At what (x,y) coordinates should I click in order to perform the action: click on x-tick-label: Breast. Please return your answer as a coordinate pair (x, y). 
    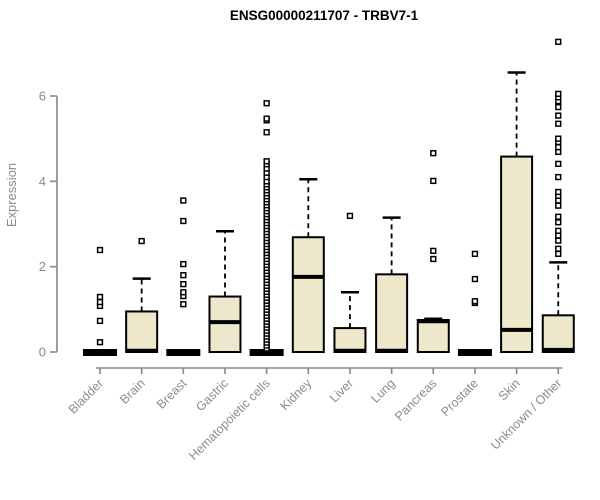
    Looking at the image, I should click on (172, 394).